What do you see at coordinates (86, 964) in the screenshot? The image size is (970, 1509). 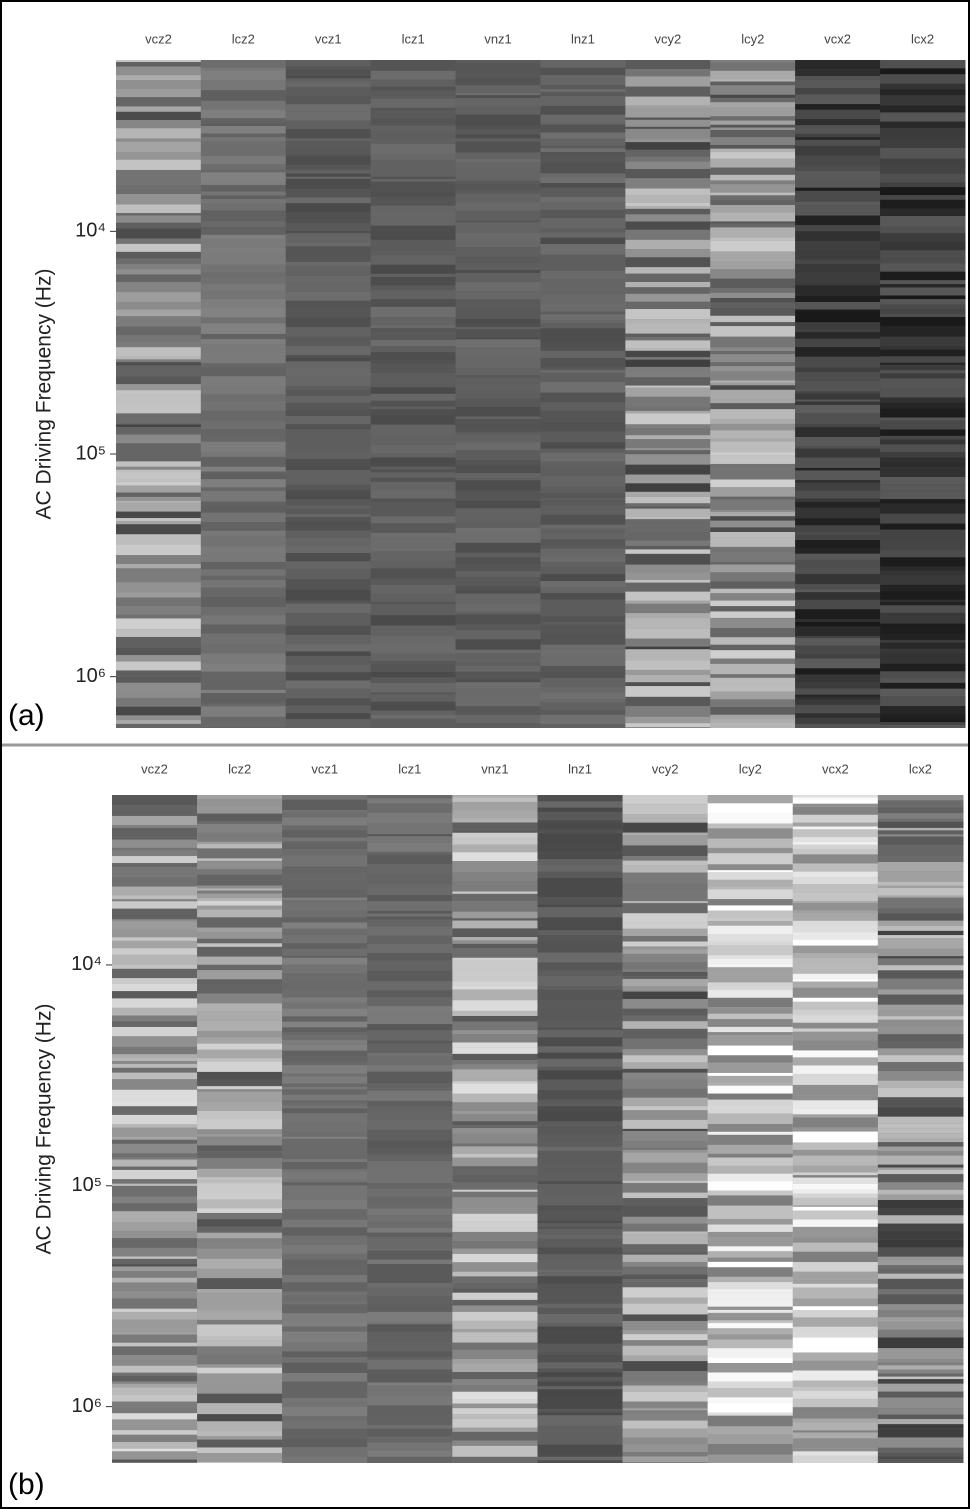 I see `y-tick-label: 10⁴` at bounding box center [86, 964].